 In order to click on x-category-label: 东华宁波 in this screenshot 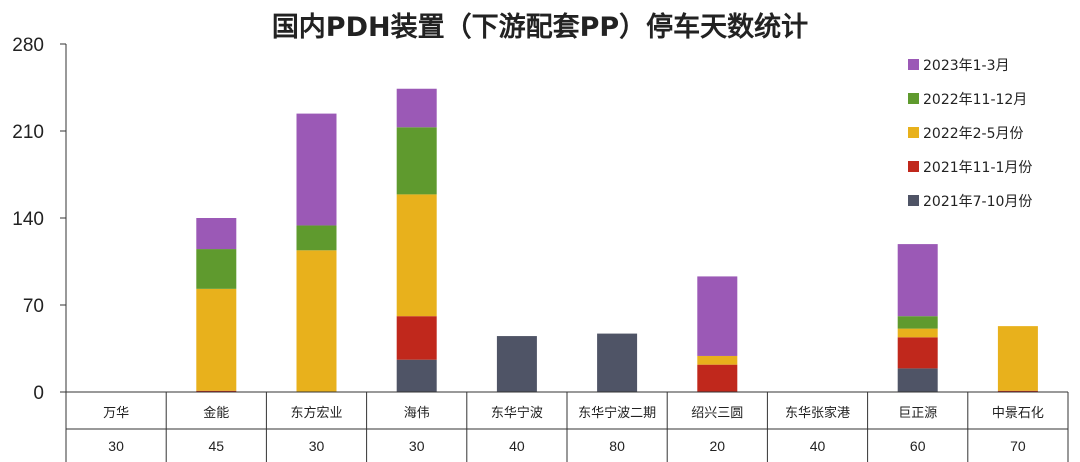, I will do `click(517, 413)`.